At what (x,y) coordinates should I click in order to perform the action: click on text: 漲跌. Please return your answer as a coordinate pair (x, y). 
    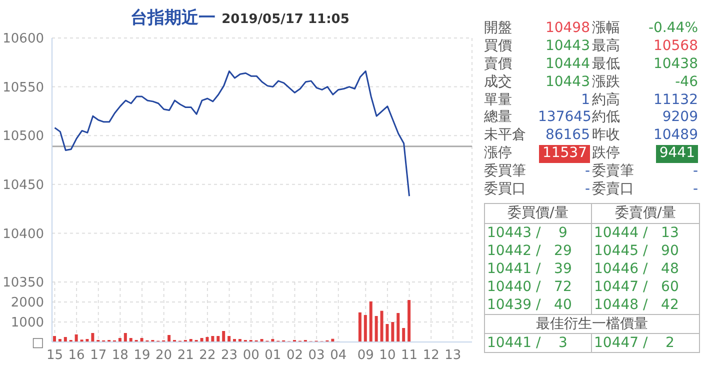
    Looking at the image, I should click on (606, 83).